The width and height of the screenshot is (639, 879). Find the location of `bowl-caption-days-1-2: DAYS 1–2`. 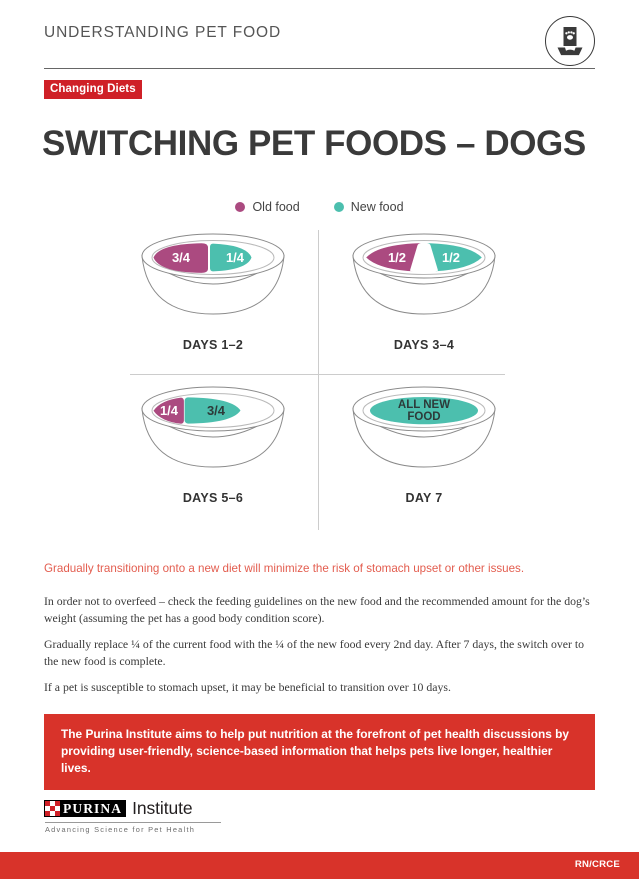

bowl-caption-days-1-2: DAYS 1–2 is located at coordinates (213, 345).